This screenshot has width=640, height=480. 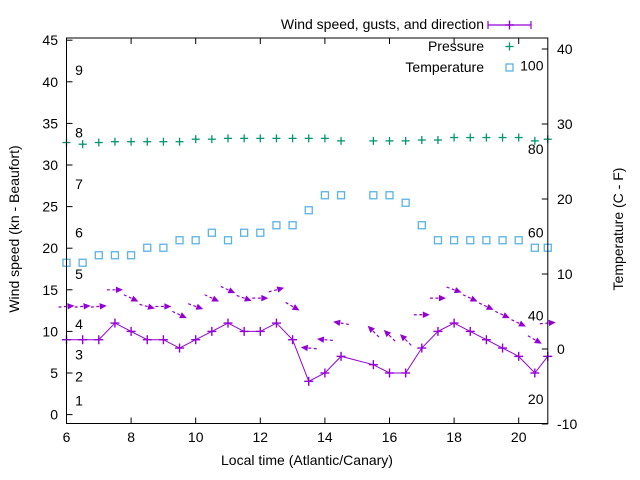 What do you see at coordinates (54, 415) in the screenshot?
I see `y-left-tick-label: 0` at bounding box center [54, 415].